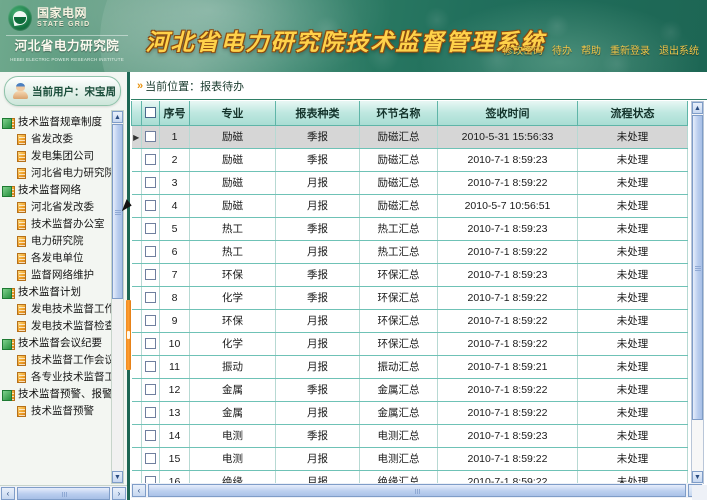 This screenshot has height=500, width=707. Describe the element at coordinates (136, 160) in the screenshot. I see `row-indicator` at that location.